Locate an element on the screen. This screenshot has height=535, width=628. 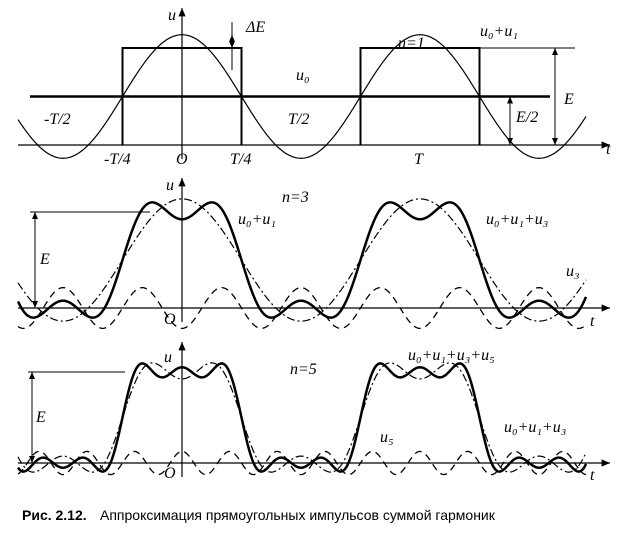
u3-curve is located at coordinates (302, 308).